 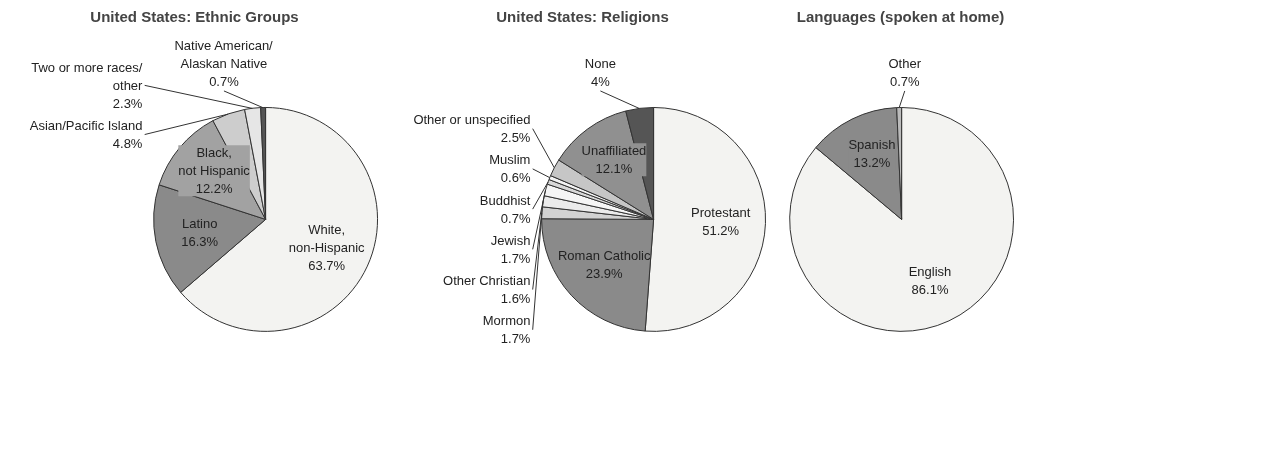 I want to click on slice-label: Mormon, so click(x=506, y=321).